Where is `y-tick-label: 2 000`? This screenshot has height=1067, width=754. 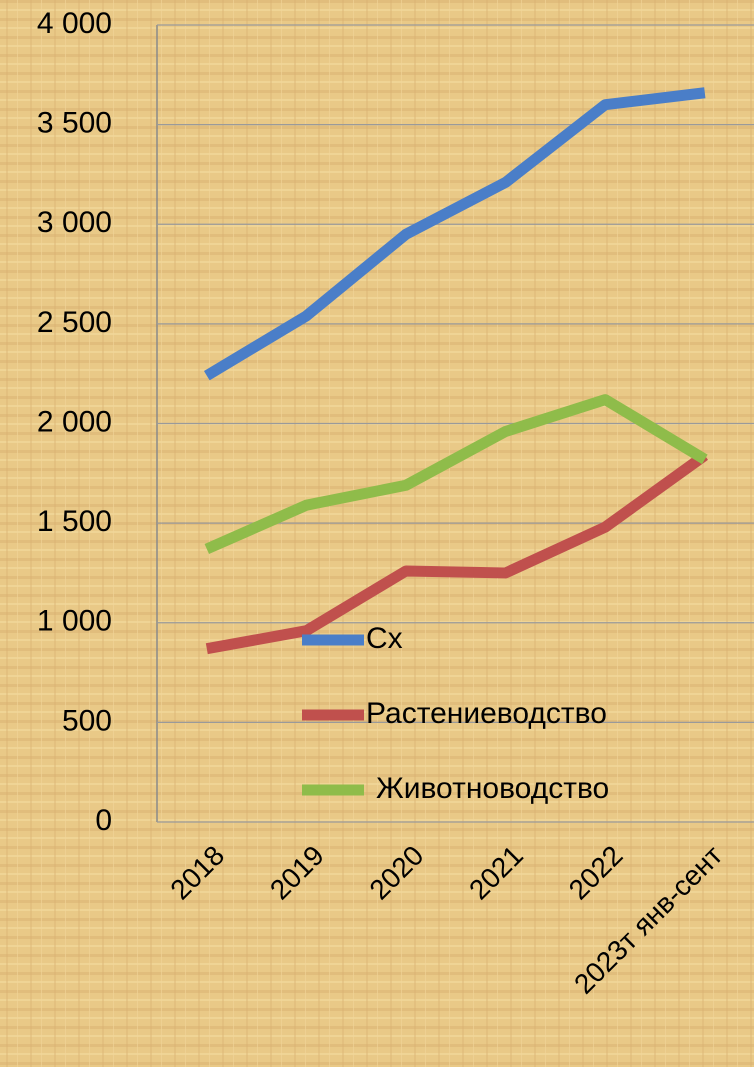 y-tick-label: 2 000 is located at coordinates (74, 421).